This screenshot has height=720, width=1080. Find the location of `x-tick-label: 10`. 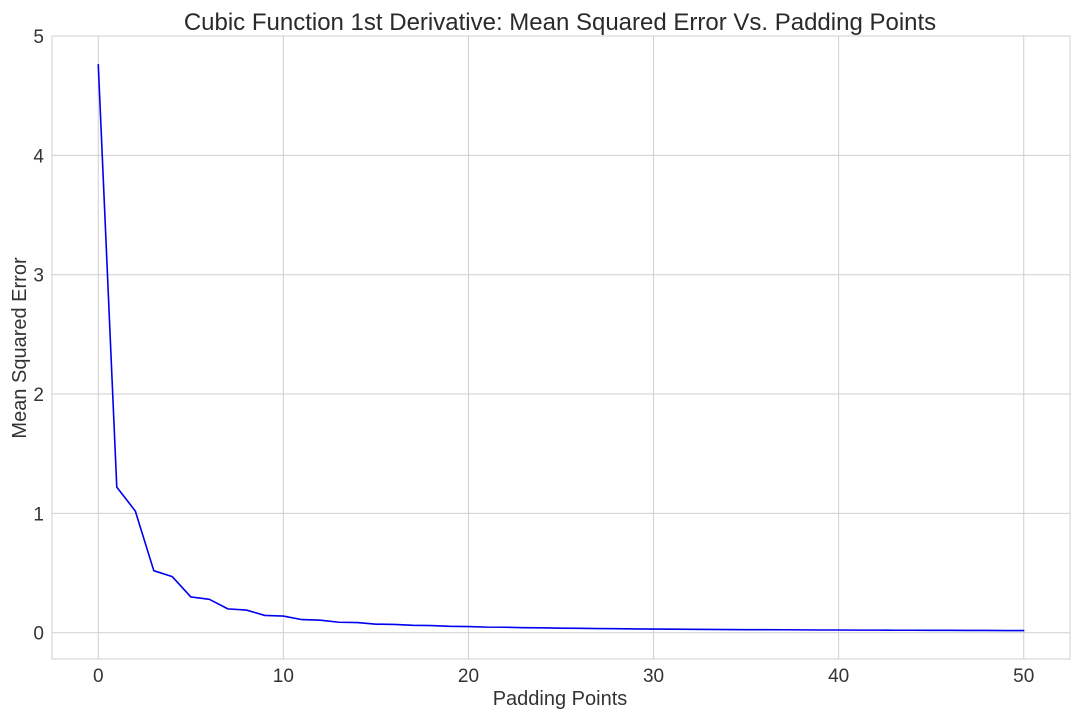

x-tick-label: 10 is located at coordinates (283, 676).